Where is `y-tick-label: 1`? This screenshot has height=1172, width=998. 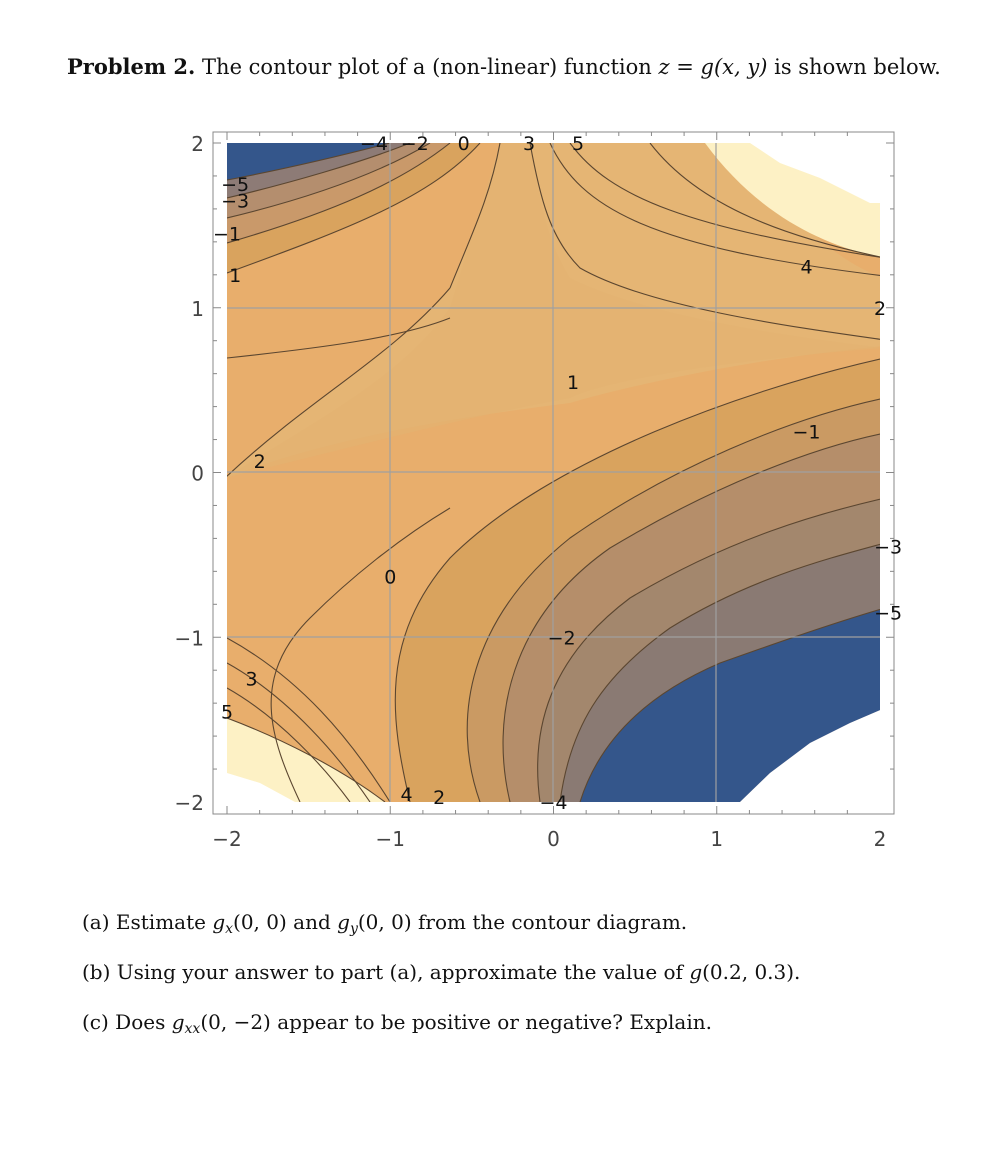
y-tick-label: 1 is located at coordinates (197, 309).